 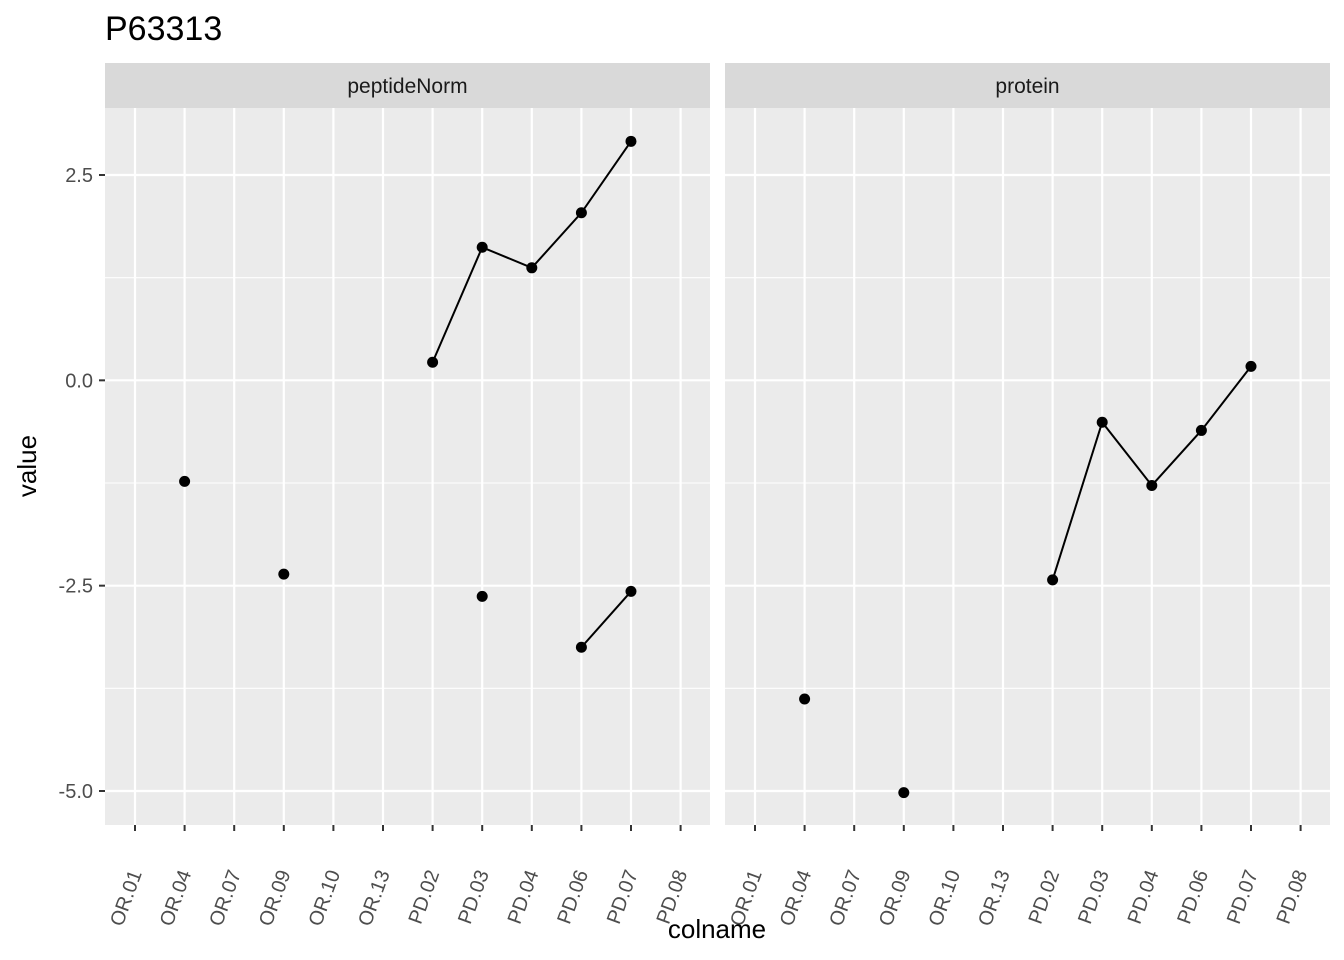 What do you see at coordinates (76, 587) in the screenshot?
I see `y-tick-label: -2.5` at bounding box center [76, 587].